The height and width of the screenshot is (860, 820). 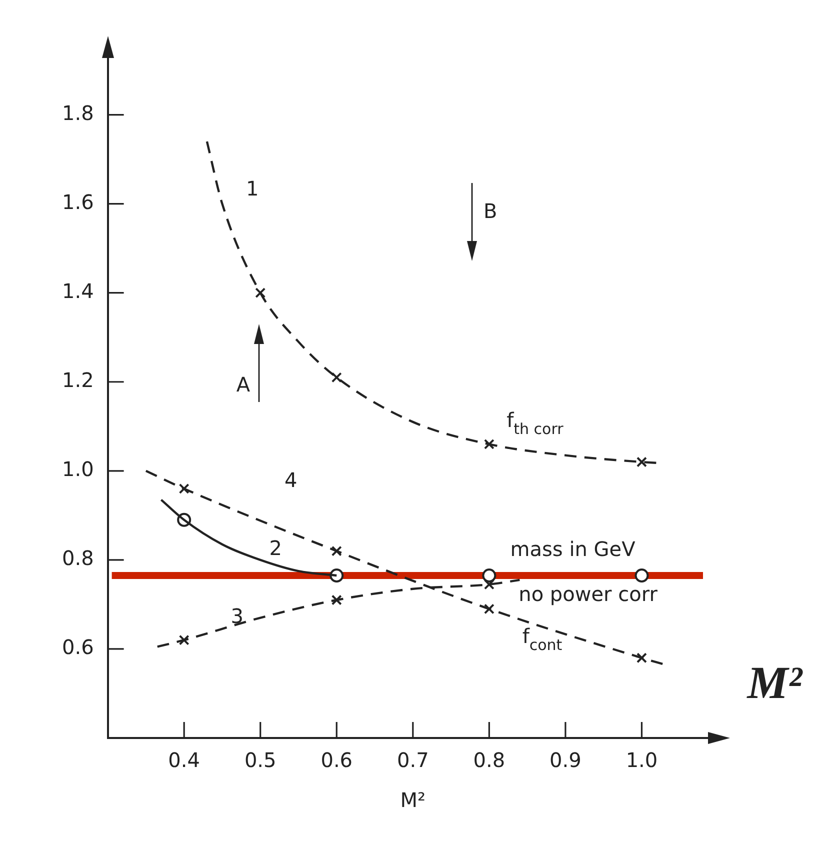 I want to click on x-axis-title: M², so click(x=413, y=800).